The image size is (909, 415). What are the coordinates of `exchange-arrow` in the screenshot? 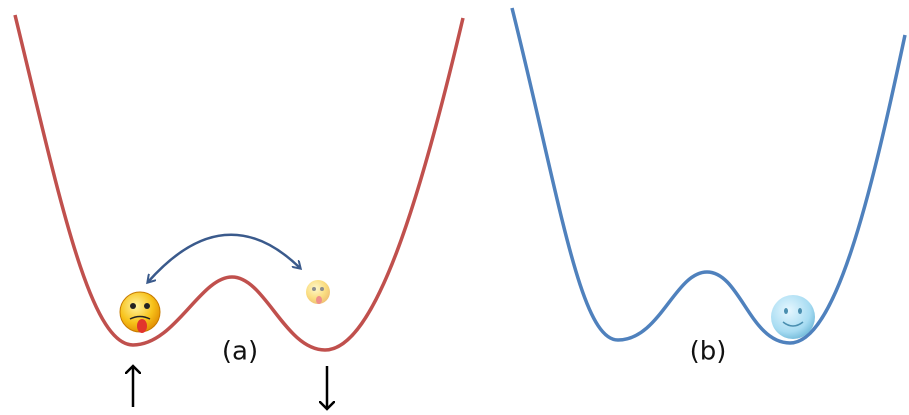 It's located at (223, 258).